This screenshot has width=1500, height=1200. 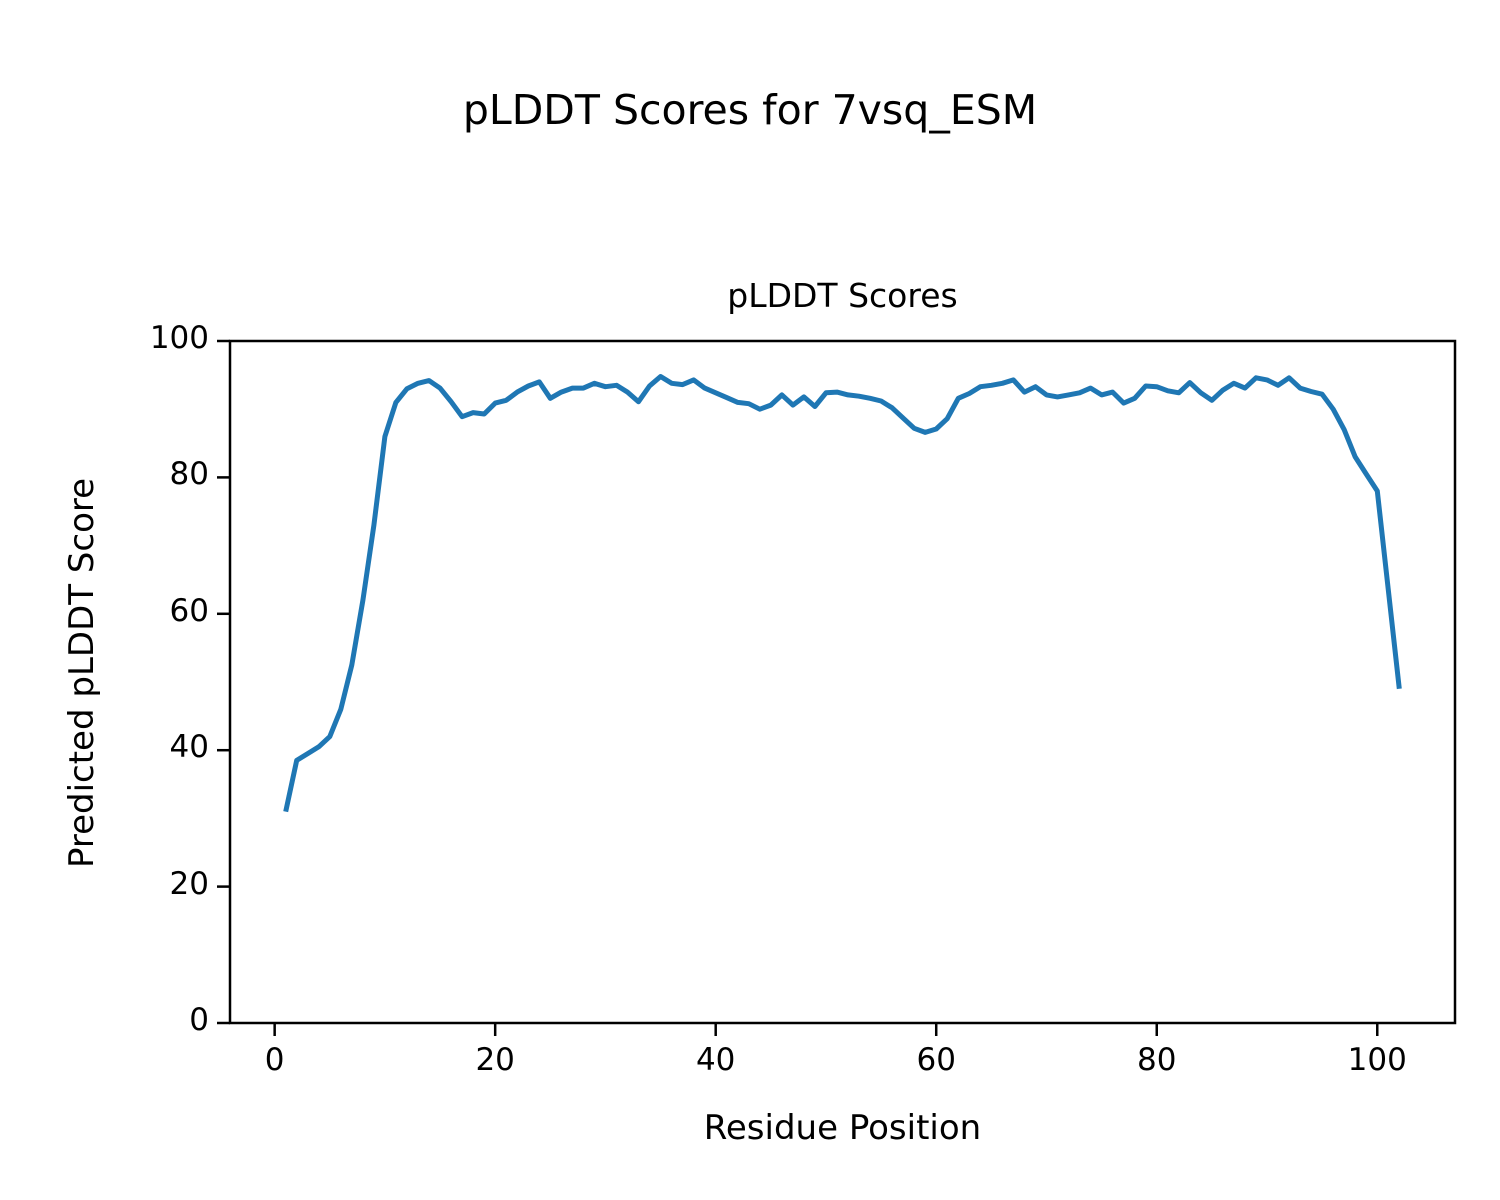 I want to click on x-axis-label: Residue Position, so click(x=842, y=1128).